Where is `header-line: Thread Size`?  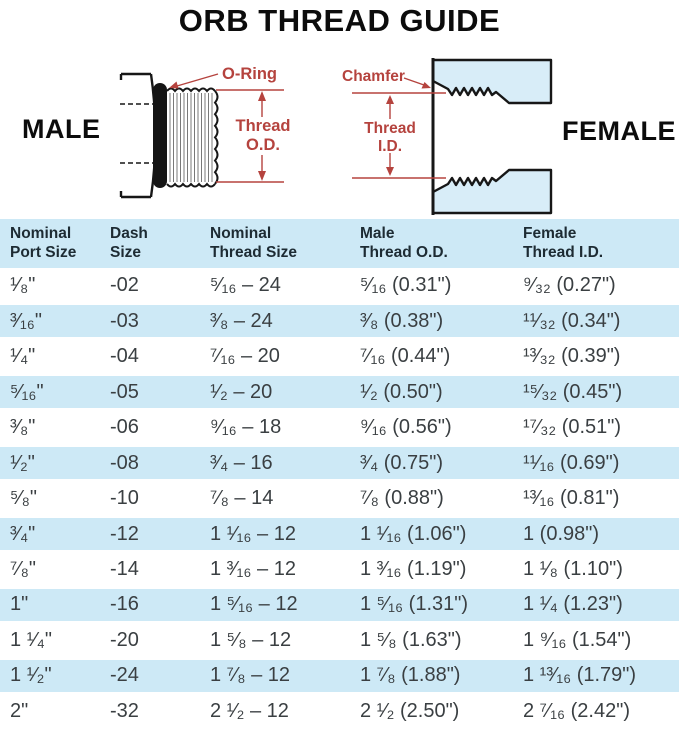
header-line: Thread Size is located at coordinates (253, 252).